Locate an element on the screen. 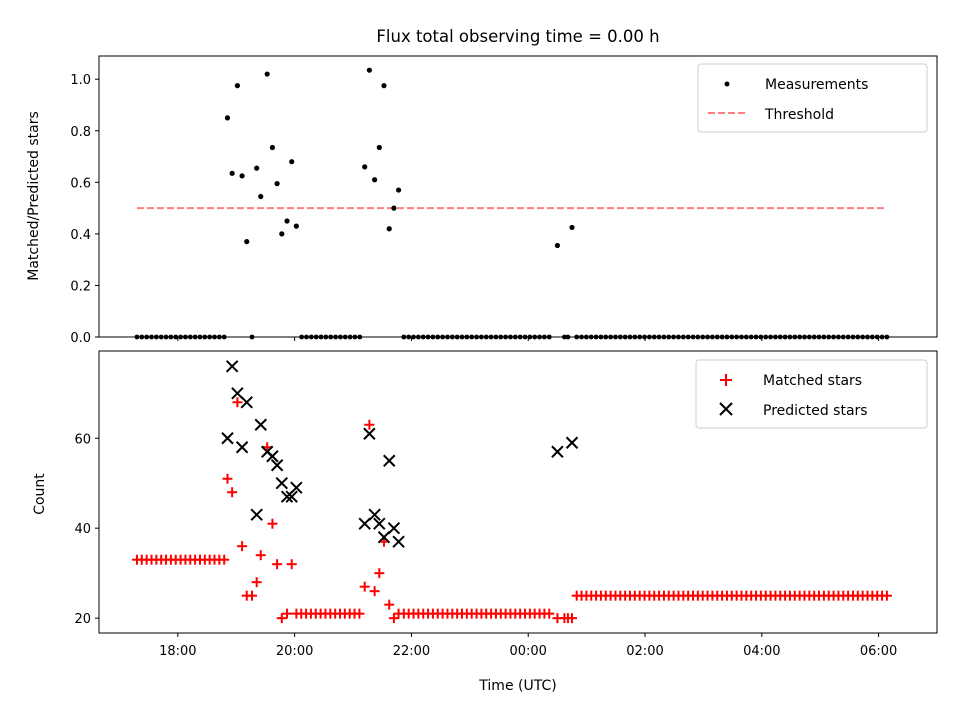 This screenshot has height=720, width=960. bottom-xtick-label: 20:00 is located at coordinates (294, 651).